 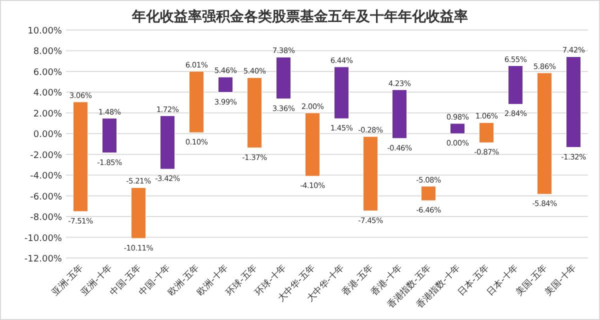 I want to click on y-tick-label: 6.00%, so click(x=47, y=73).